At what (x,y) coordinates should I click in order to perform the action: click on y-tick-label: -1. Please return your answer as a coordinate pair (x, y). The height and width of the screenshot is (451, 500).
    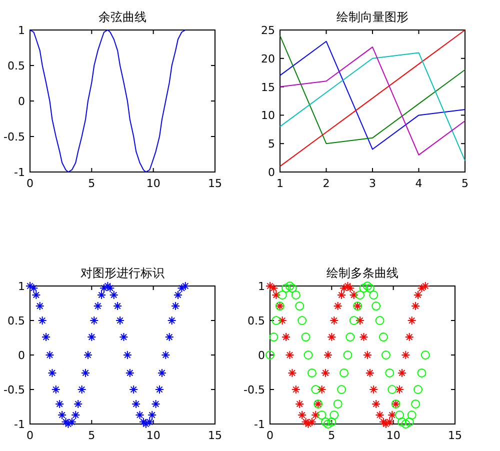
    Looking at the image, I should click on (19, 172).